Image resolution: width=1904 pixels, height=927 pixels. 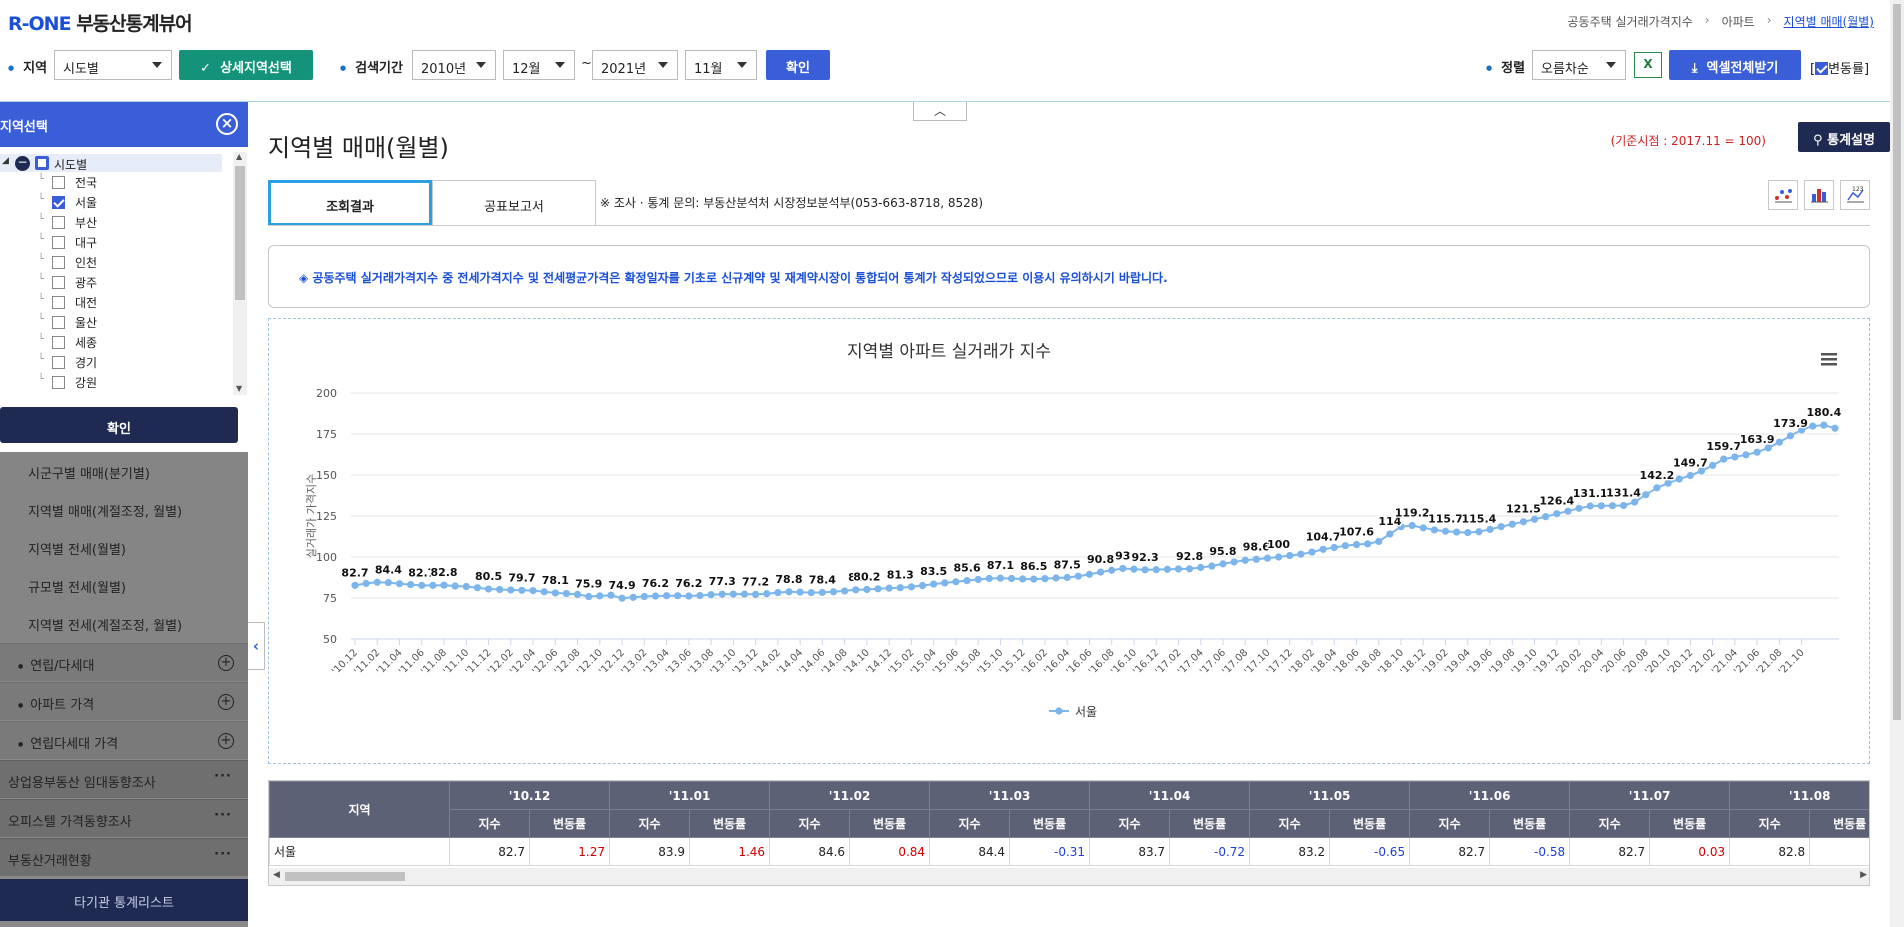 What do you see at coordinates (1790, 423) in the screenshot?
I see `data-label: 173.9` at bounding box center [1790, 423].